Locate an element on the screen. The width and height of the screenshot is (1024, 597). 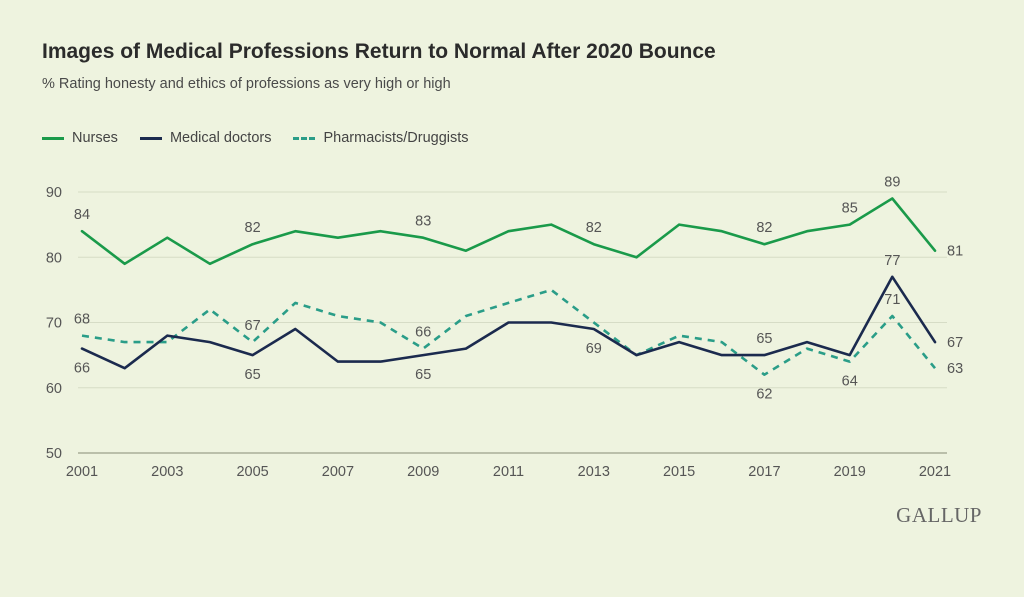
legend-swatch-nurses is located at coordinates (53, 138).